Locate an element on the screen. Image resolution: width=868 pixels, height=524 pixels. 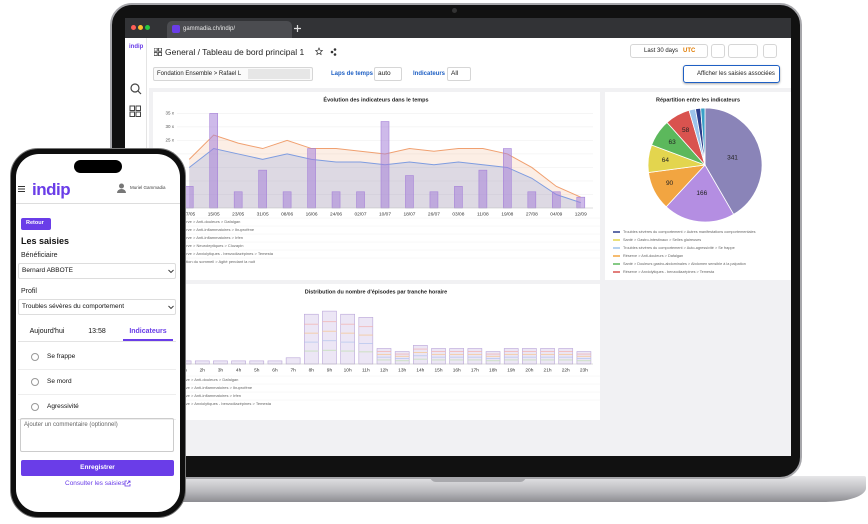
user-body is located at coordinates (121, 191).